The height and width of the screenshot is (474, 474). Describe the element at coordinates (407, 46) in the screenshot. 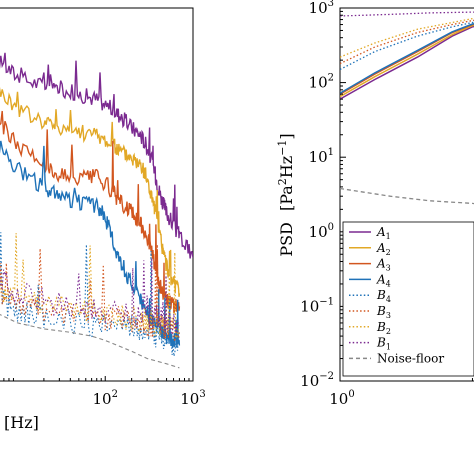

I see `right-series-b4-line` at that location.